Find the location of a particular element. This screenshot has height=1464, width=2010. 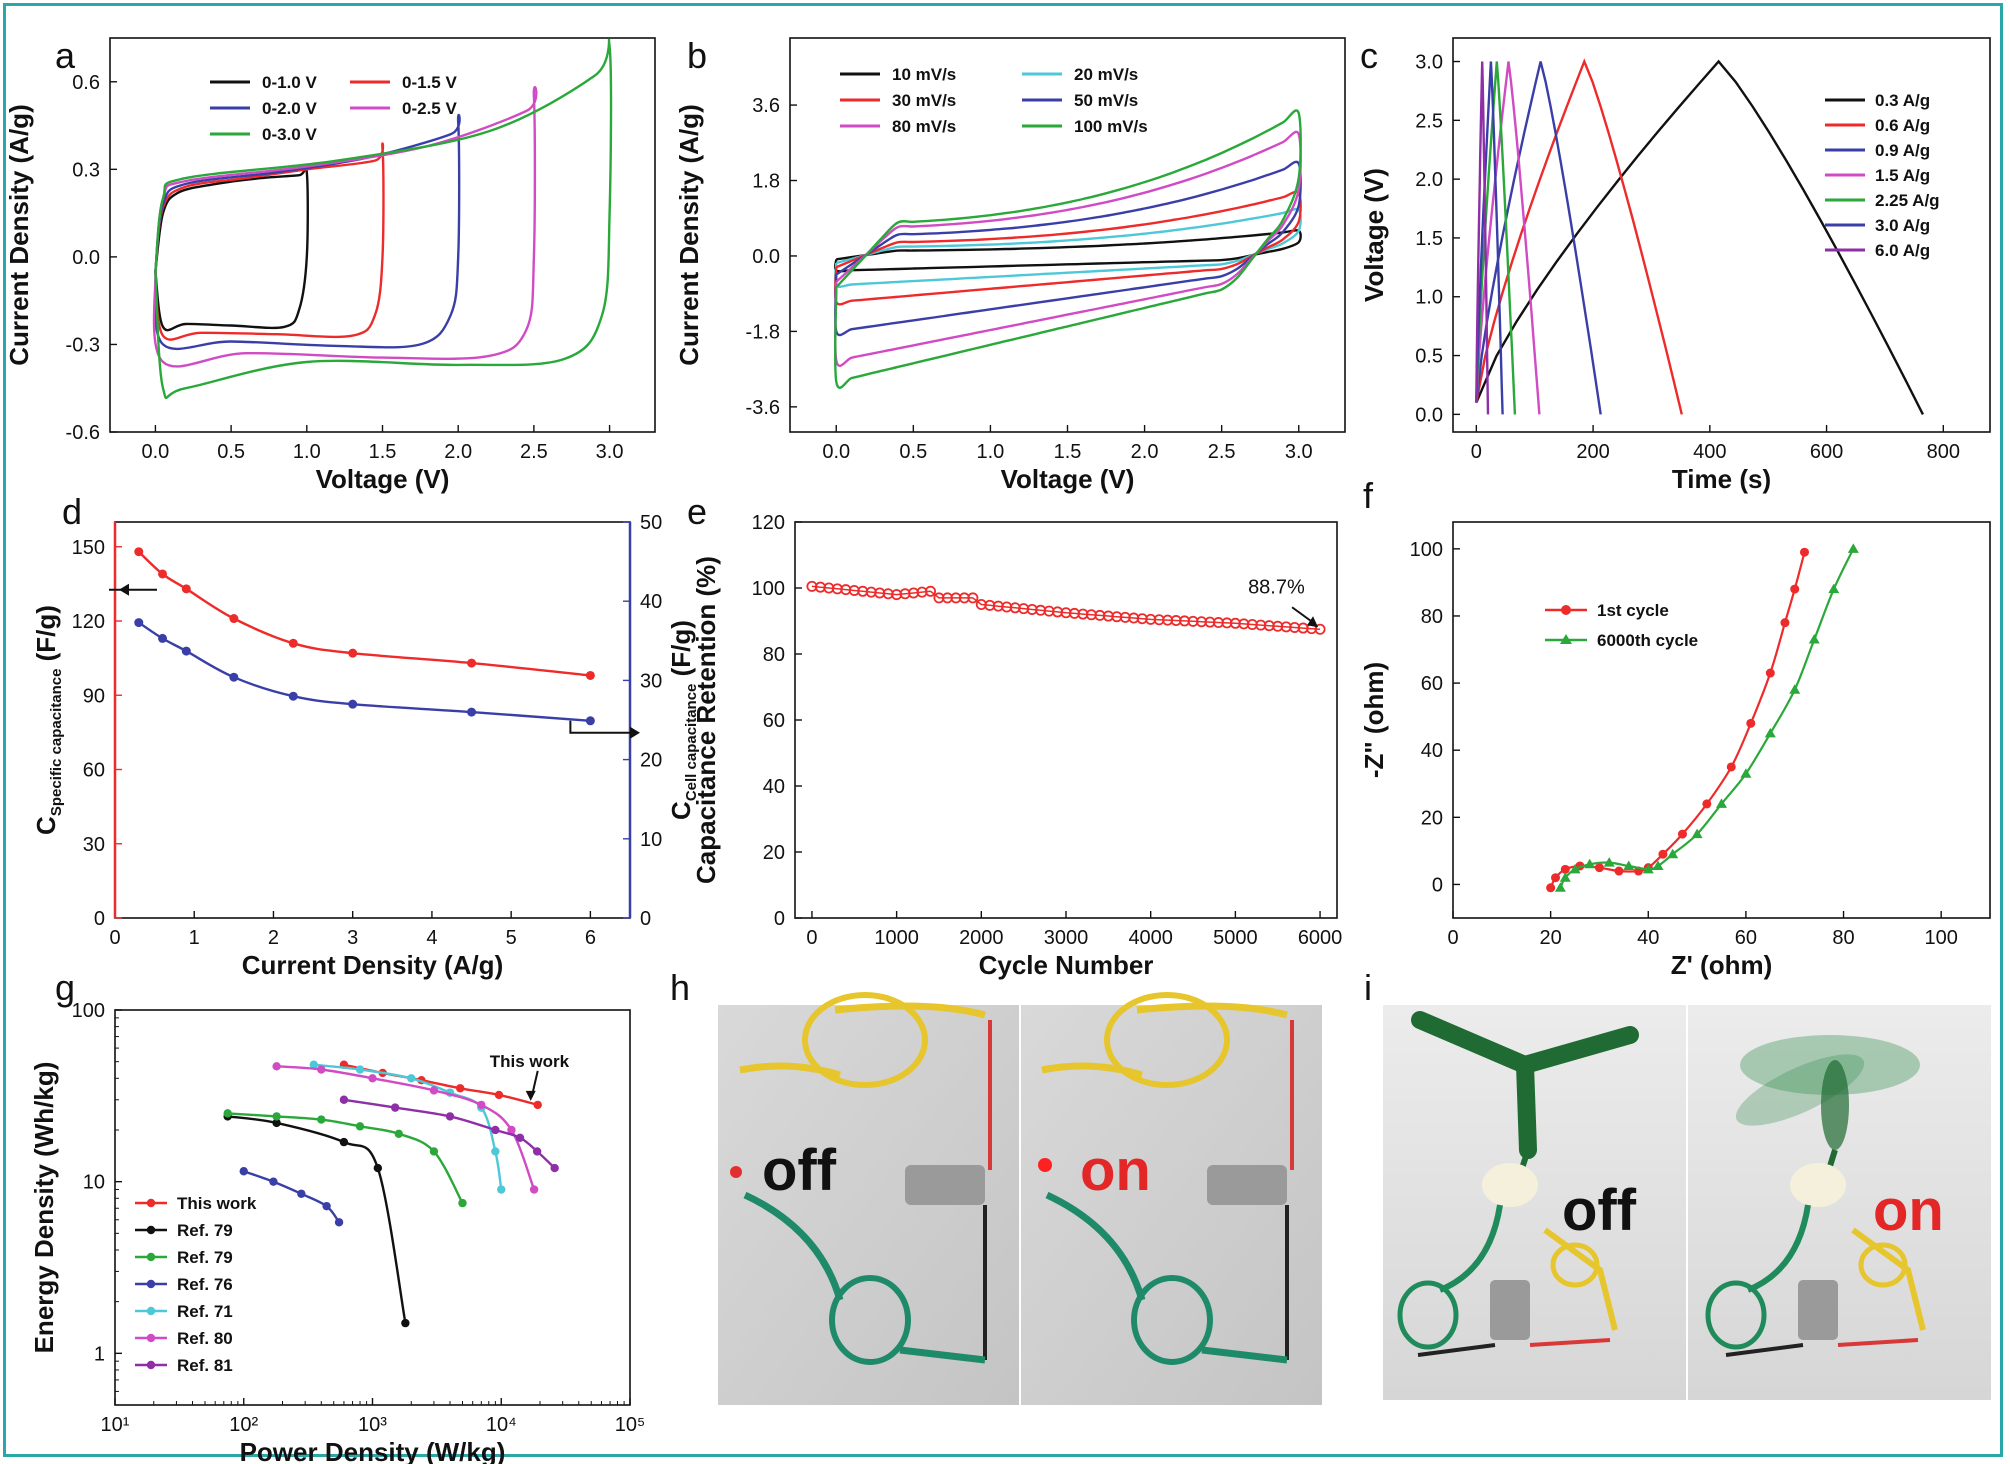

panel-label-d: d is located at coordinates (72, 511).